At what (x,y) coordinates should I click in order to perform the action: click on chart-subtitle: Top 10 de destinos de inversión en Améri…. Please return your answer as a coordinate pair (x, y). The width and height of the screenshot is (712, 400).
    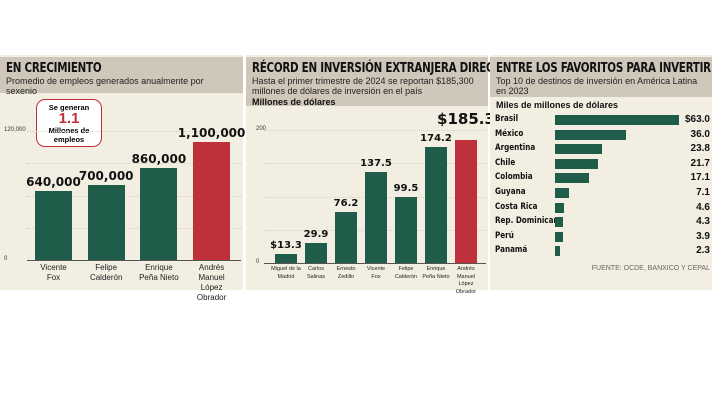
    Looking at the image, I should click on (597, 86).